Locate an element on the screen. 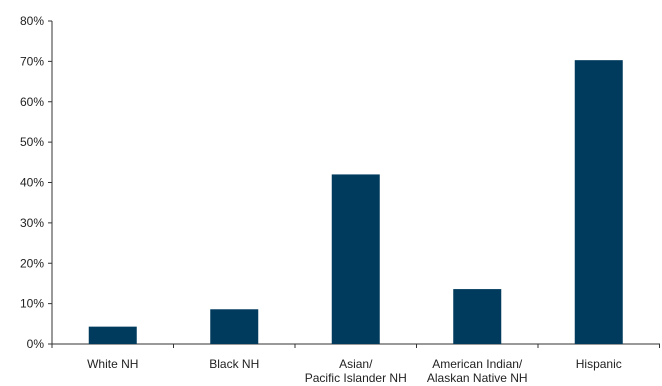 The height and width of the screenshot is (386, 662). y-tick-label: 60% is located at coordinates (32, 102).